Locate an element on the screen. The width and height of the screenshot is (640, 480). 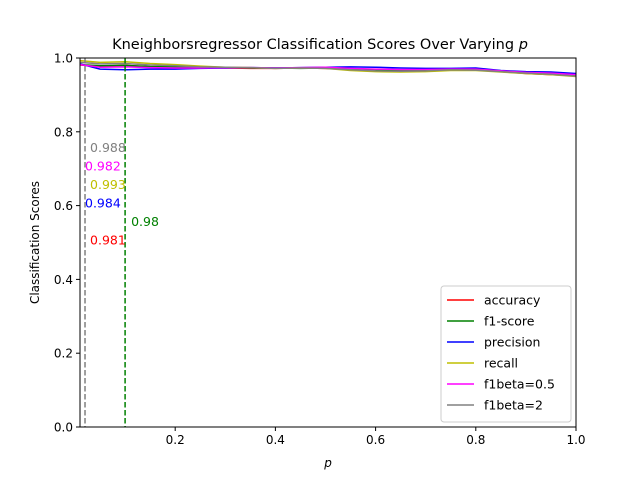
y-tick-label: 0.4 is located at coordinates (63, 280).